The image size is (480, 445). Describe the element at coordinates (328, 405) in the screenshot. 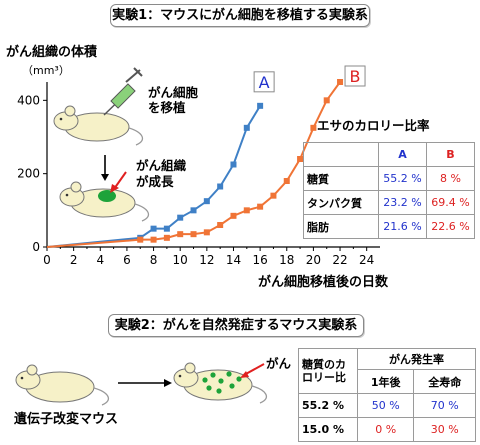

I see `incidence-ratio: 55.2 %` at that location.